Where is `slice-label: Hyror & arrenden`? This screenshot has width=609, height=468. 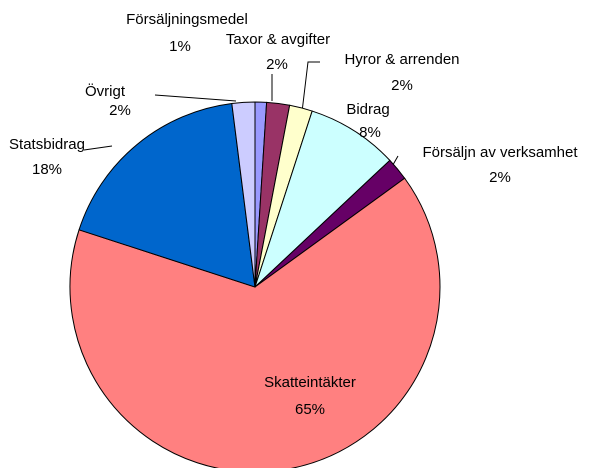
slice-label: Hyror & arrenden is located at coordinates (401, 59).